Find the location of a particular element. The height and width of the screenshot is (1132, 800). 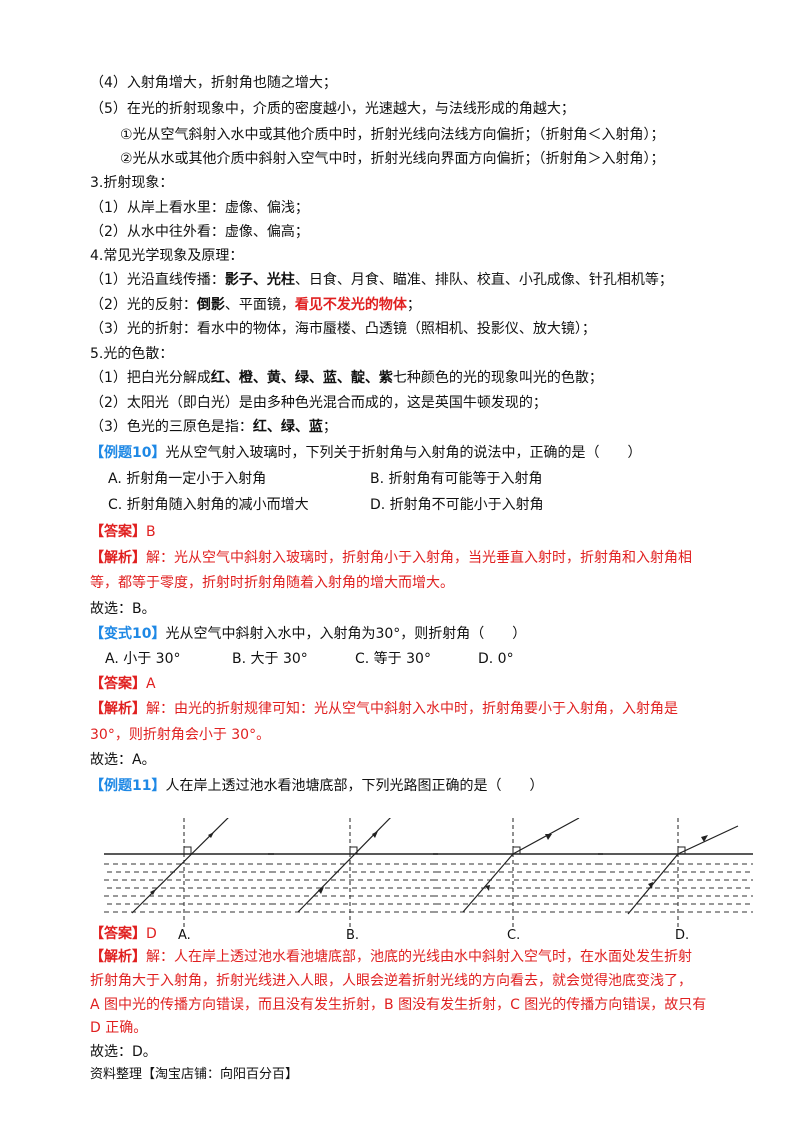

example-tag: 【例题10】 is located at coordinates (127, 453).